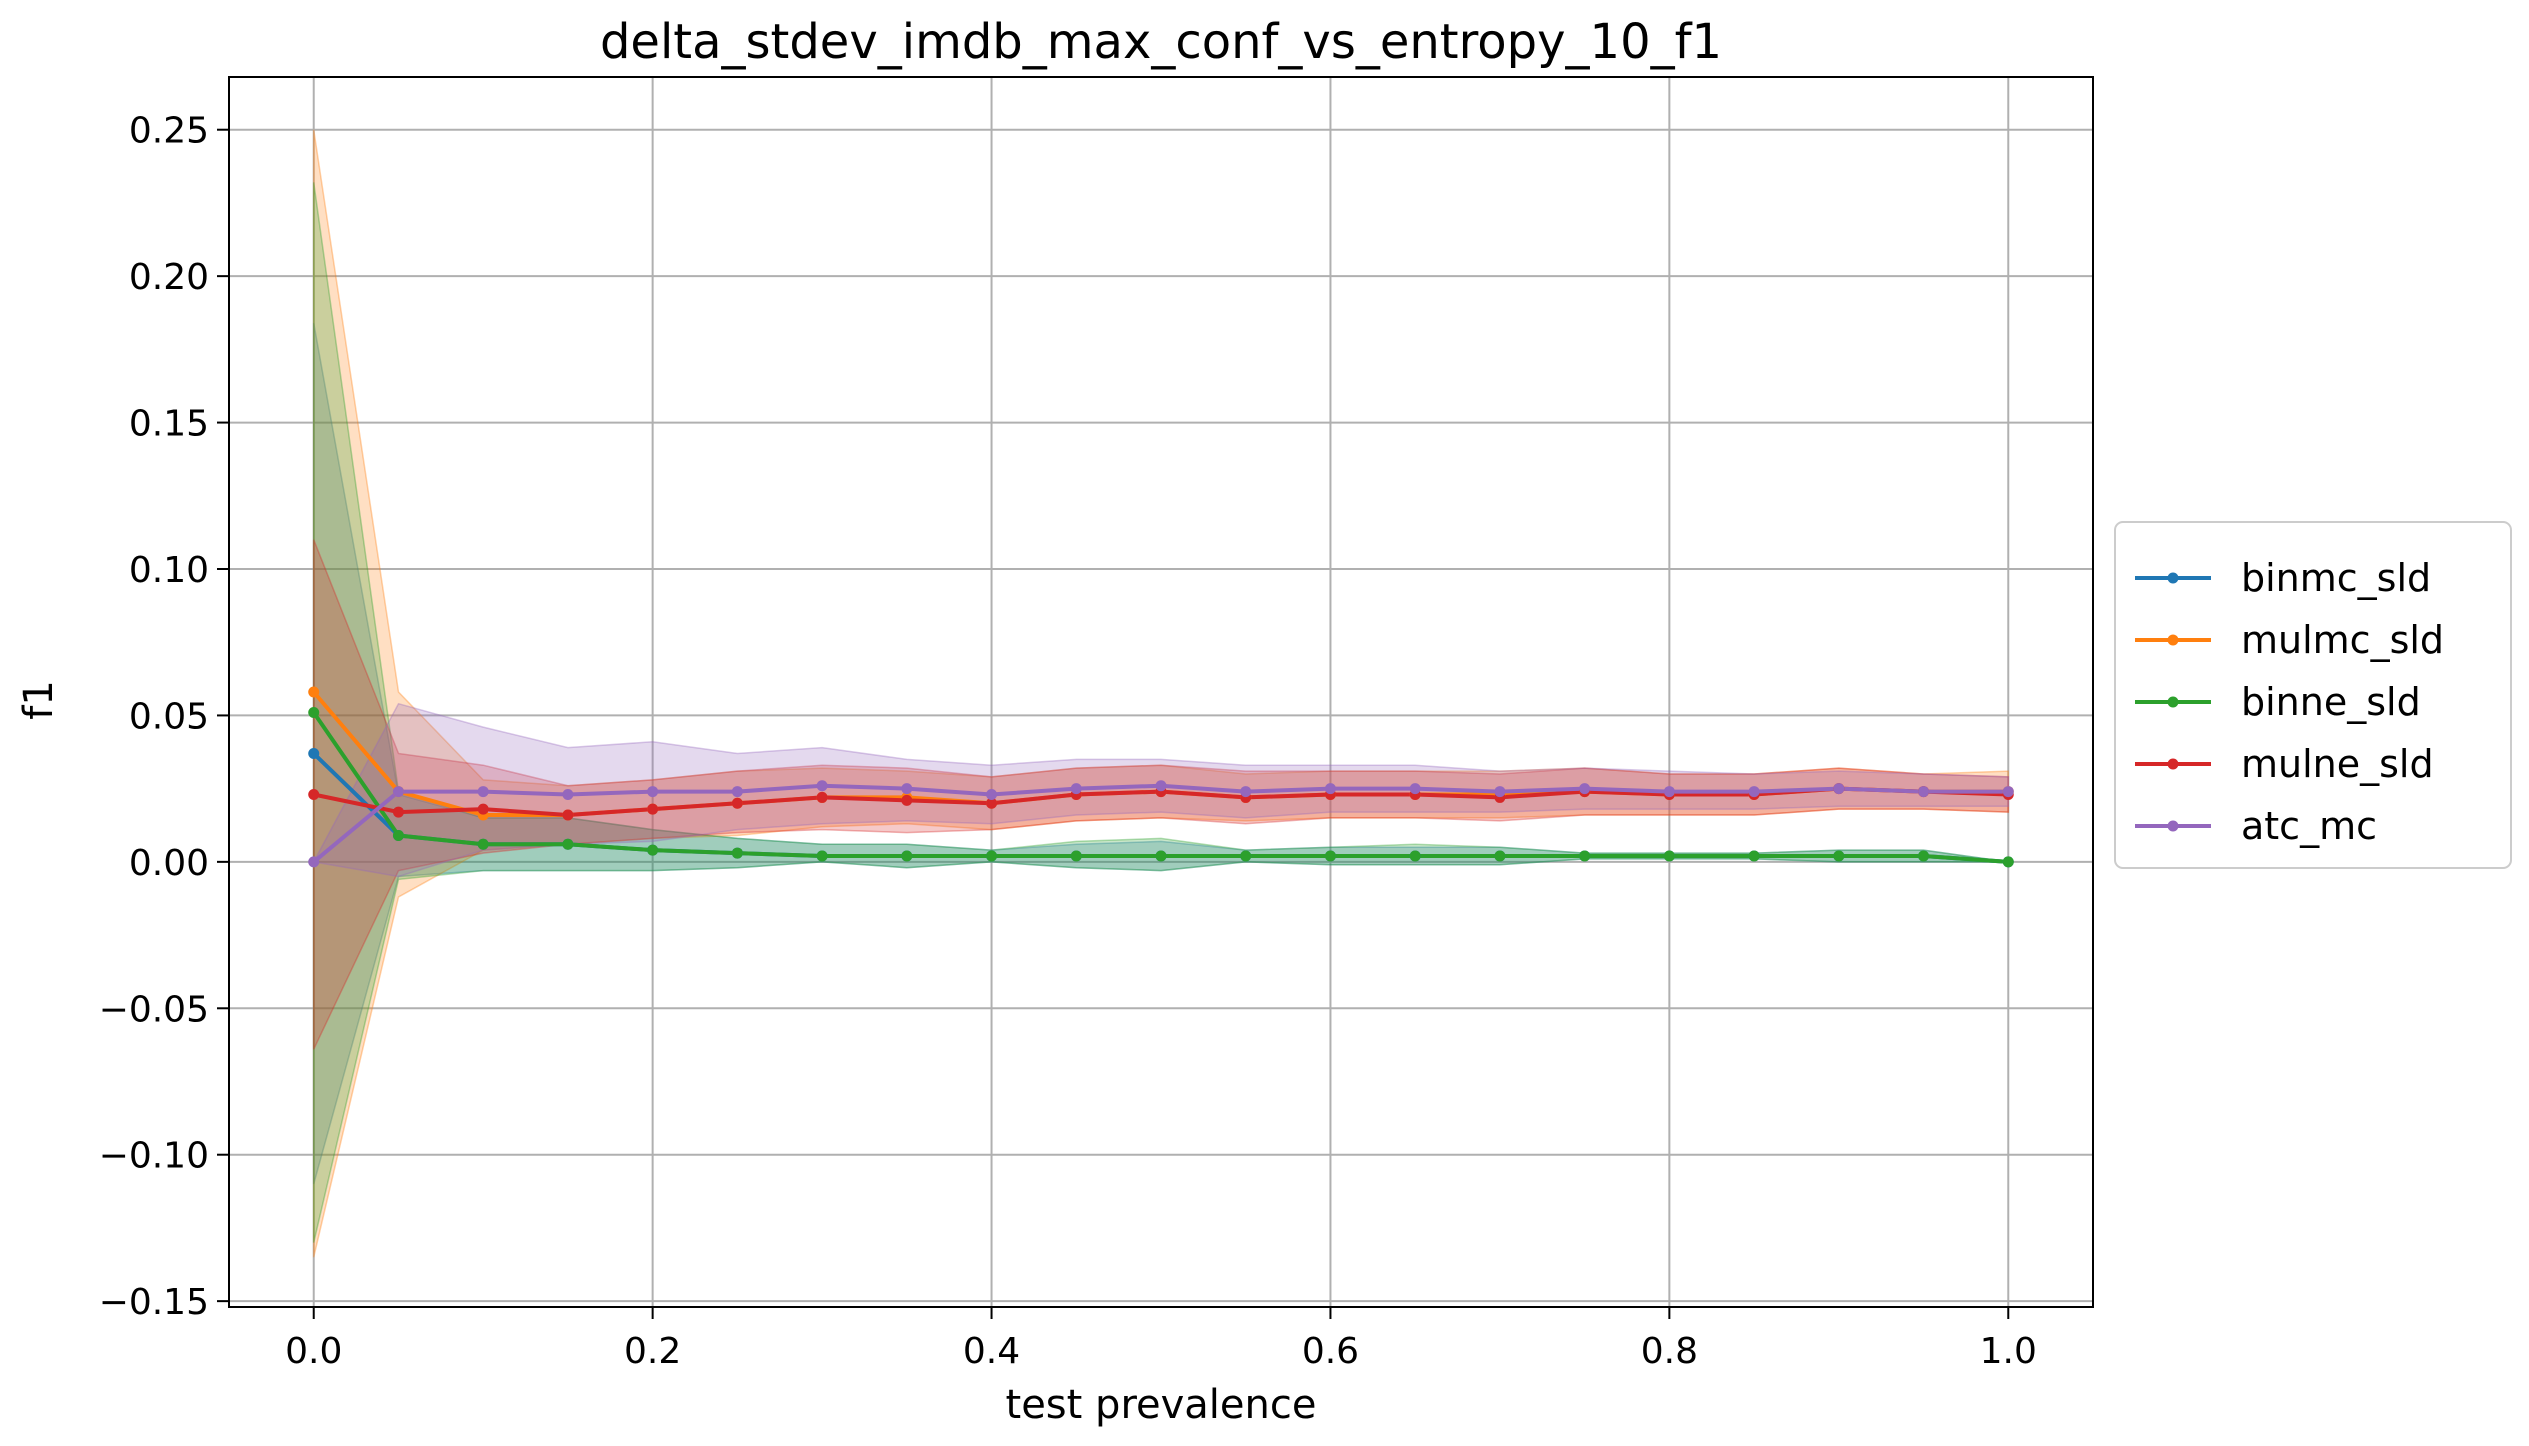 The height and width of the screenshot is (1446, 2529). What do you see at coordinates (169, 131) in the screenshot?
I see `y-tick-label: 0.25` at bounding box center [169, 131].